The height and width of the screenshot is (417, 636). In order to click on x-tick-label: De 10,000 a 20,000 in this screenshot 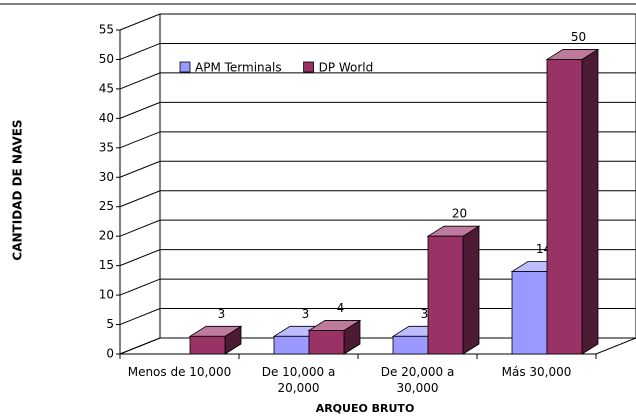, I will do `click(298, 380)`.